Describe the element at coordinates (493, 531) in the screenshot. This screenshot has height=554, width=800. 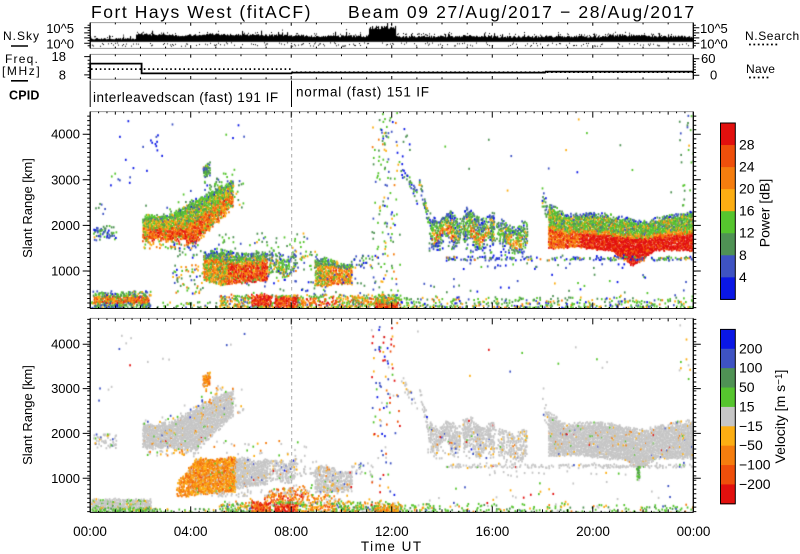
I see `svg-text: 16:00` at that location.